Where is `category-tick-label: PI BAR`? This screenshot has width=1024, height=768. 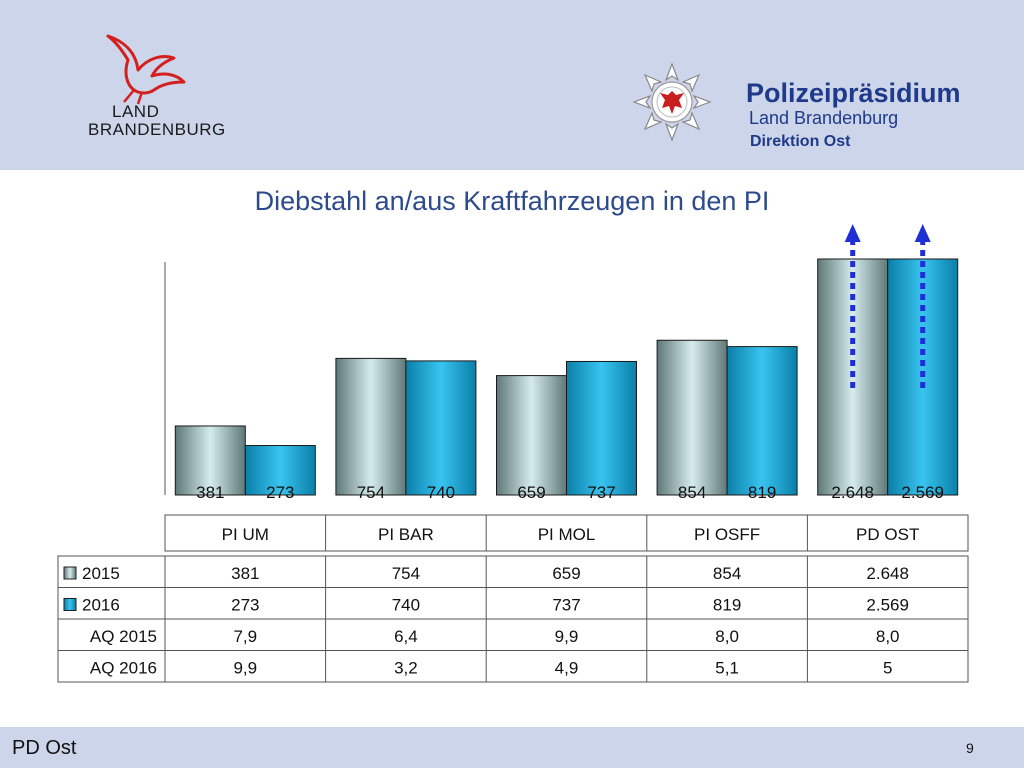
category-tick-label: PI BAR is located at coordinates (406, 534).